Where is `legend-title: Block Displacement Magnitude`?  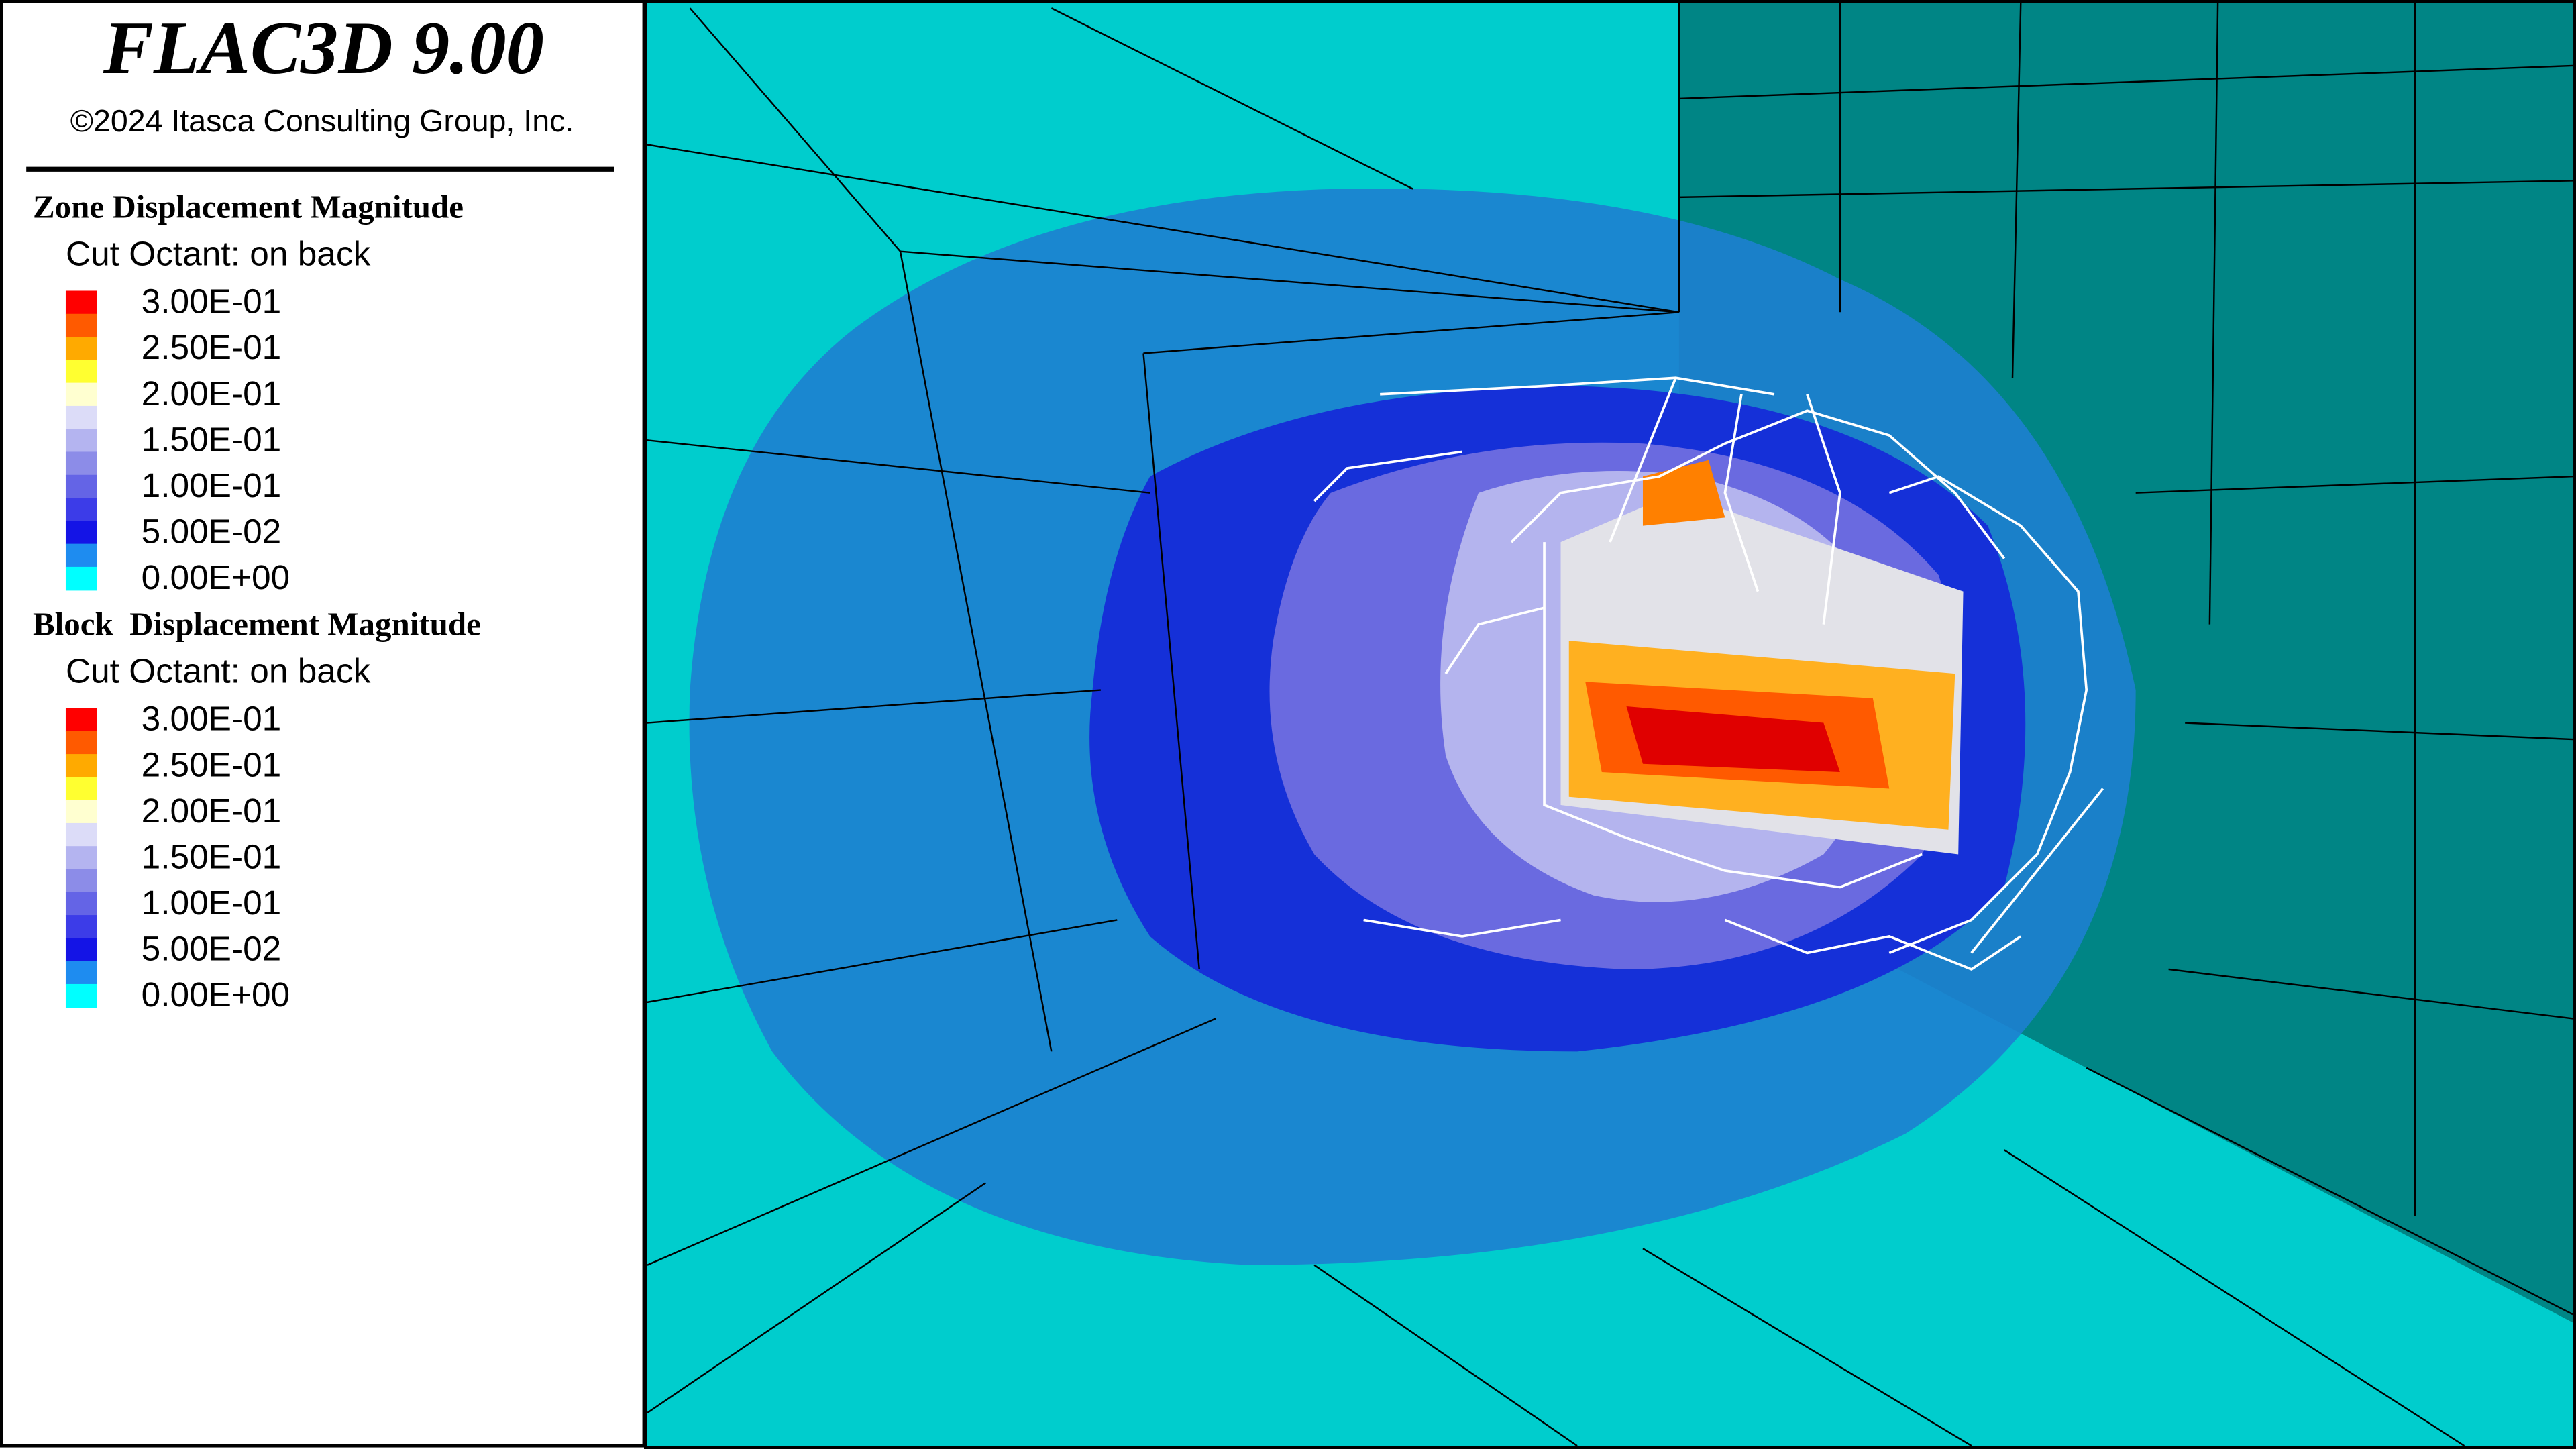
legend-title: Block Displacement Magnitude is located at coordinates (257, 624).